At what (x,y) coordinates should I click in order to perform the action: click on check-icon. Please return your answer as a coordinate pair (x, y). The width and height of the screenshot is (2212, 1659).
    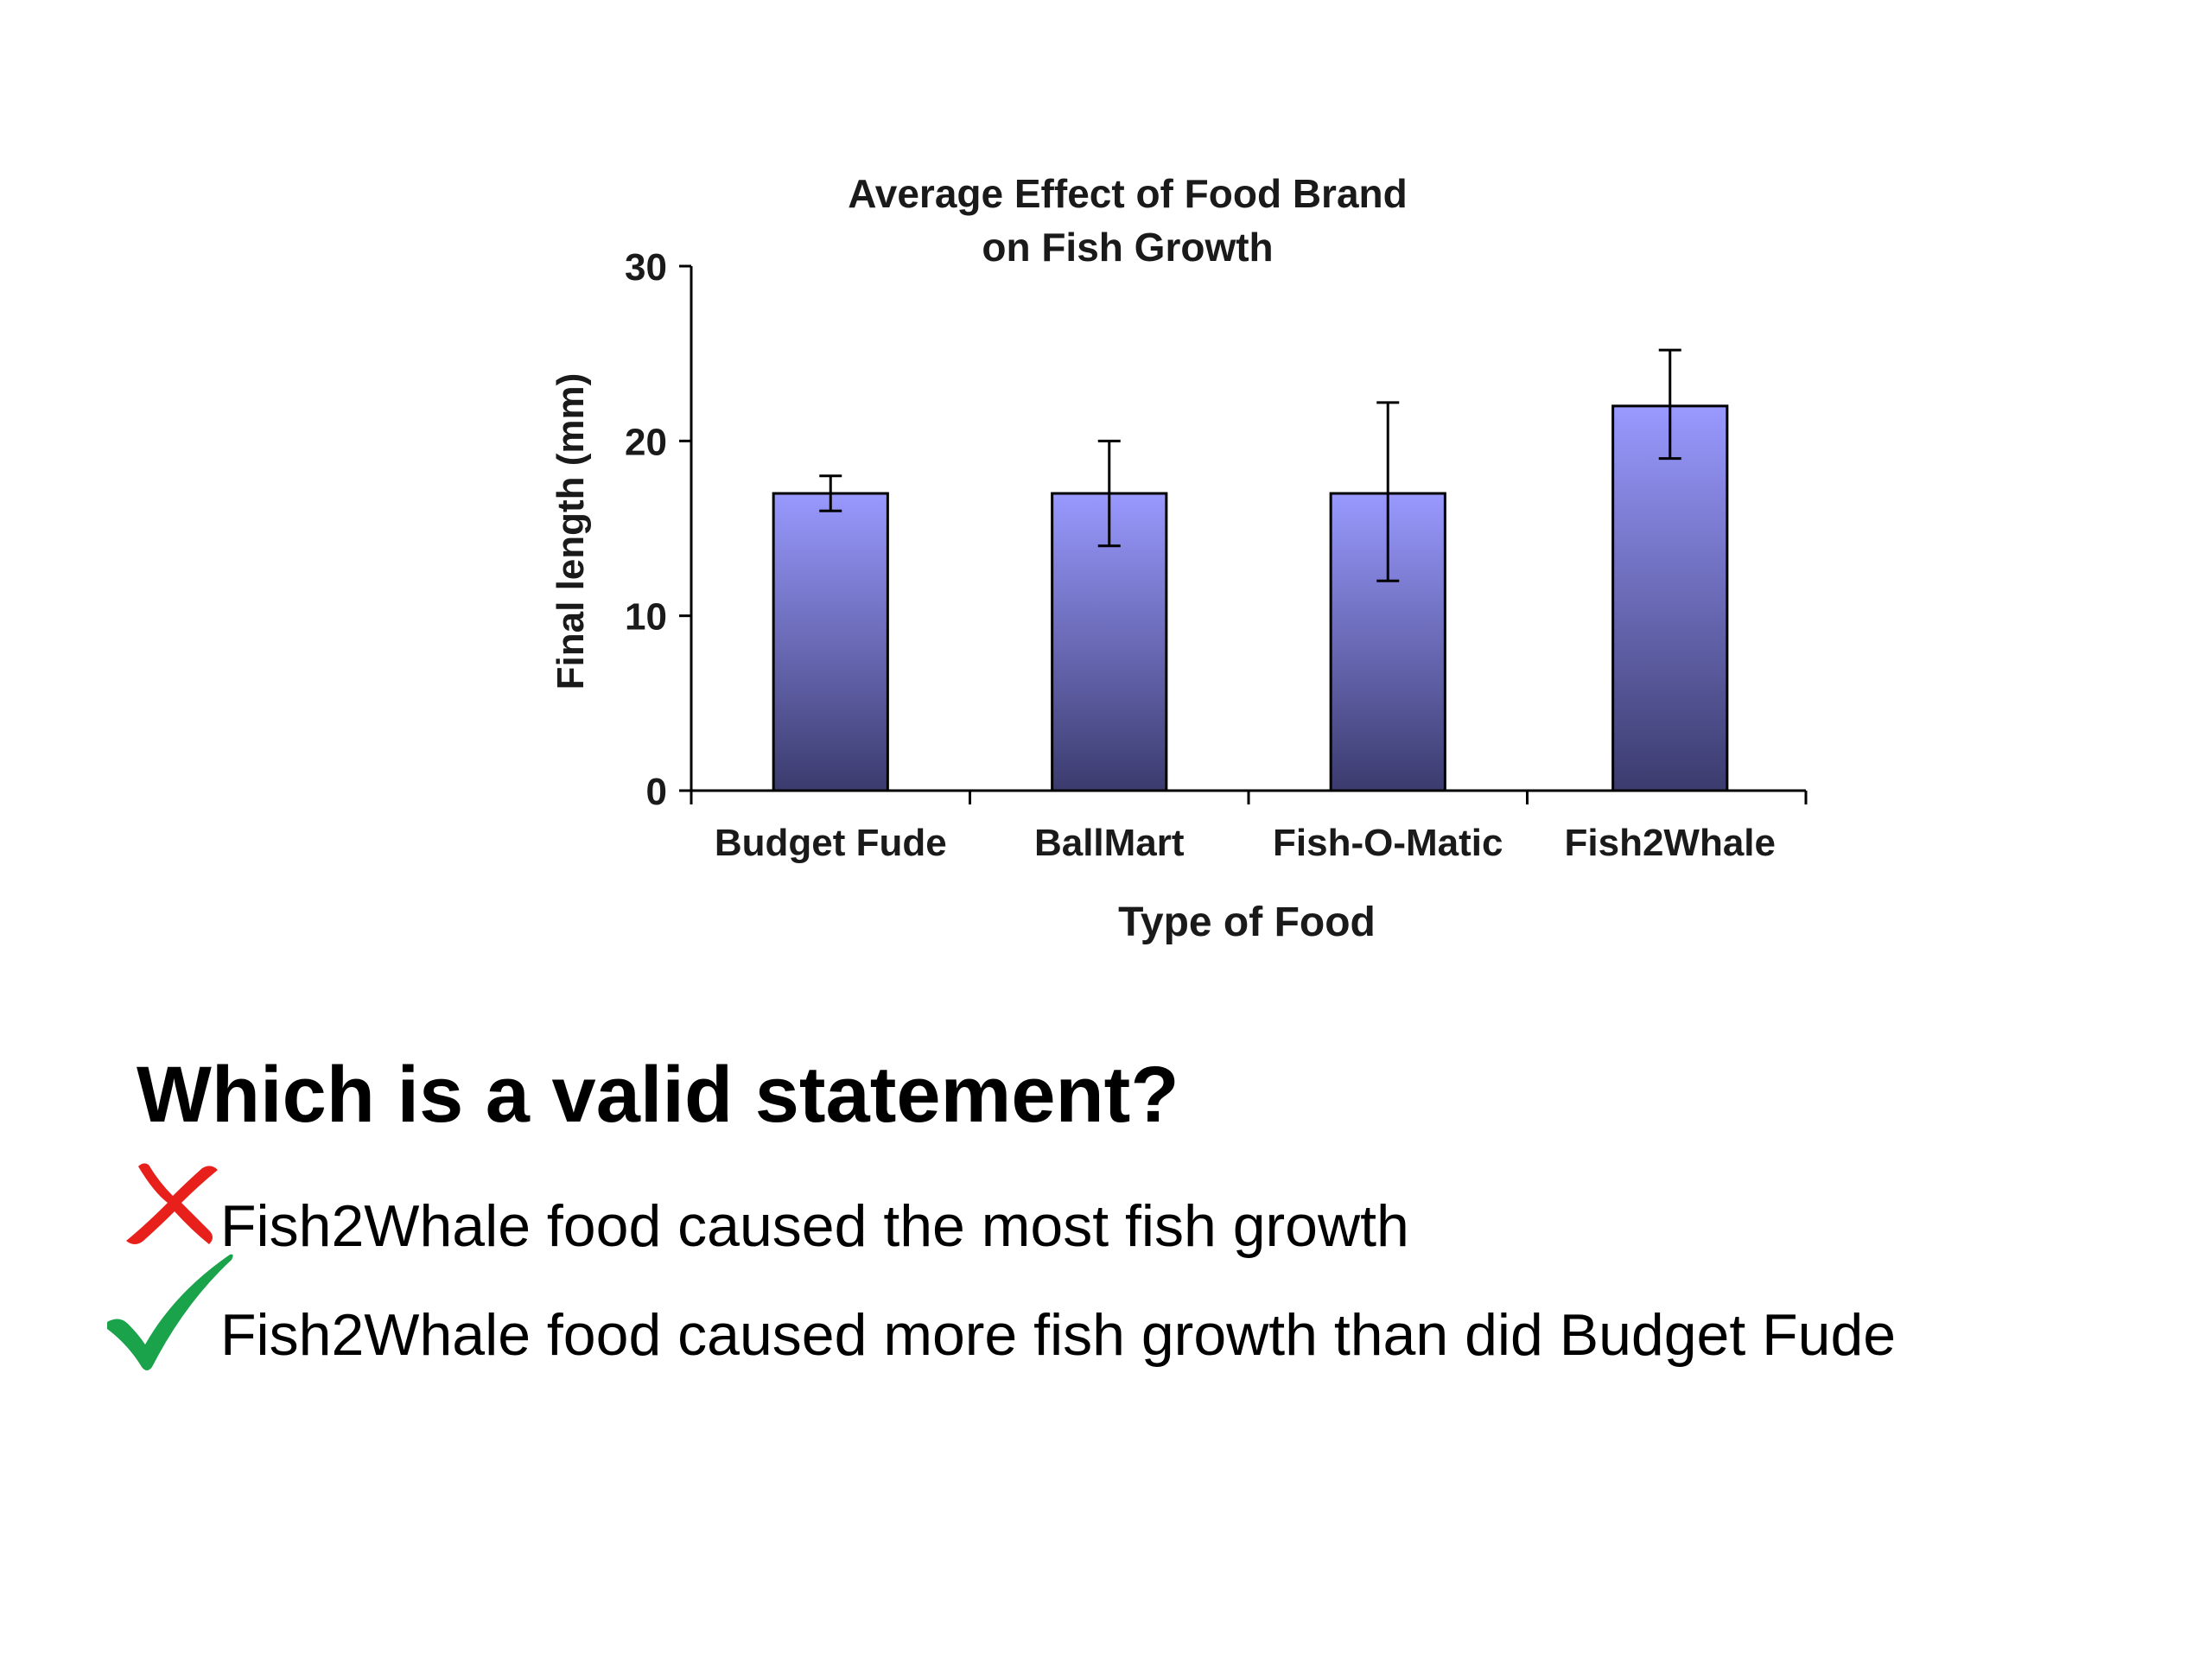
    Looking at the image, I should click on (170, 1312).